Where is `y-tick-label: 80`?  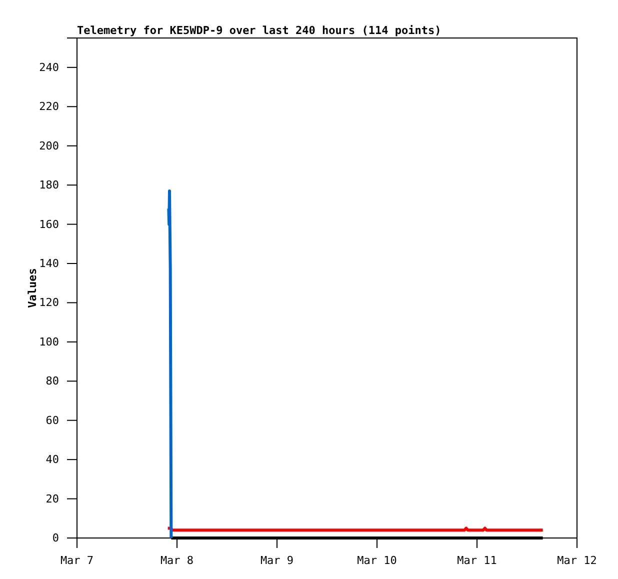
y-tick-label: 80 is located at coordinates (52, 381).